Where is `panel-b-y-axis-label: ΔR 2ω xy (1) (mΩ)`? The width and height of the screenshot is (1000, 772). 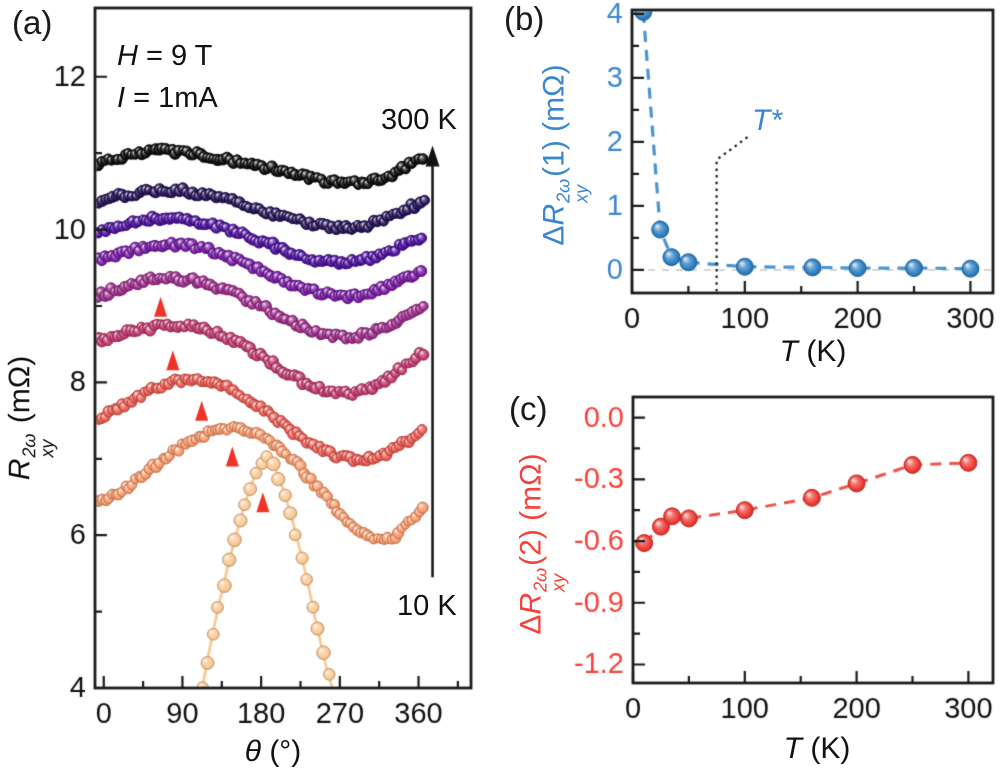 panel-b-y-axis-label: ΔR 2ω xy (1) (mΩ) is located at coordinates (564, 155).